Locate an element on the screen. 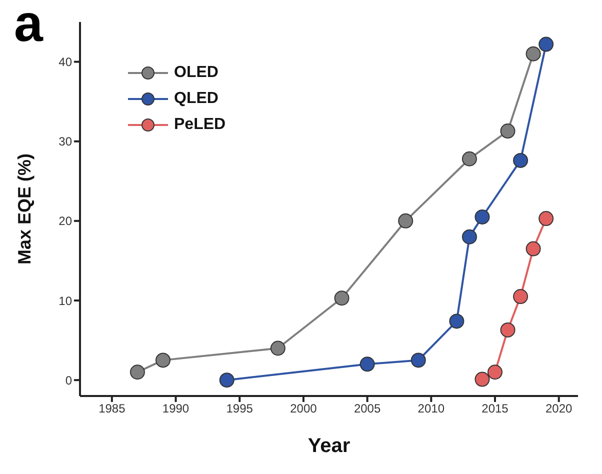 Image resolution: width=602 pixels, height=474 pixels. text: a is located at coordinates (28, 27).